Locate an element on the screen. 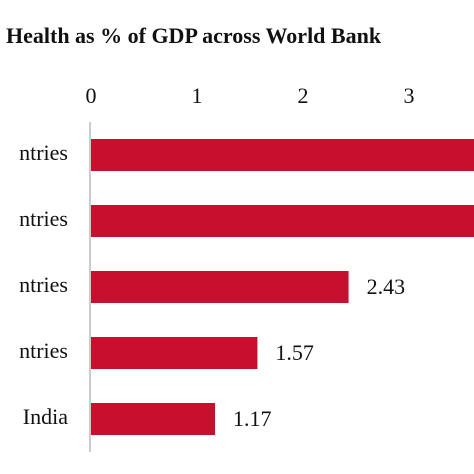  chart-title: Health as % of GDP across World Bank is located at coordinates (194, 35).